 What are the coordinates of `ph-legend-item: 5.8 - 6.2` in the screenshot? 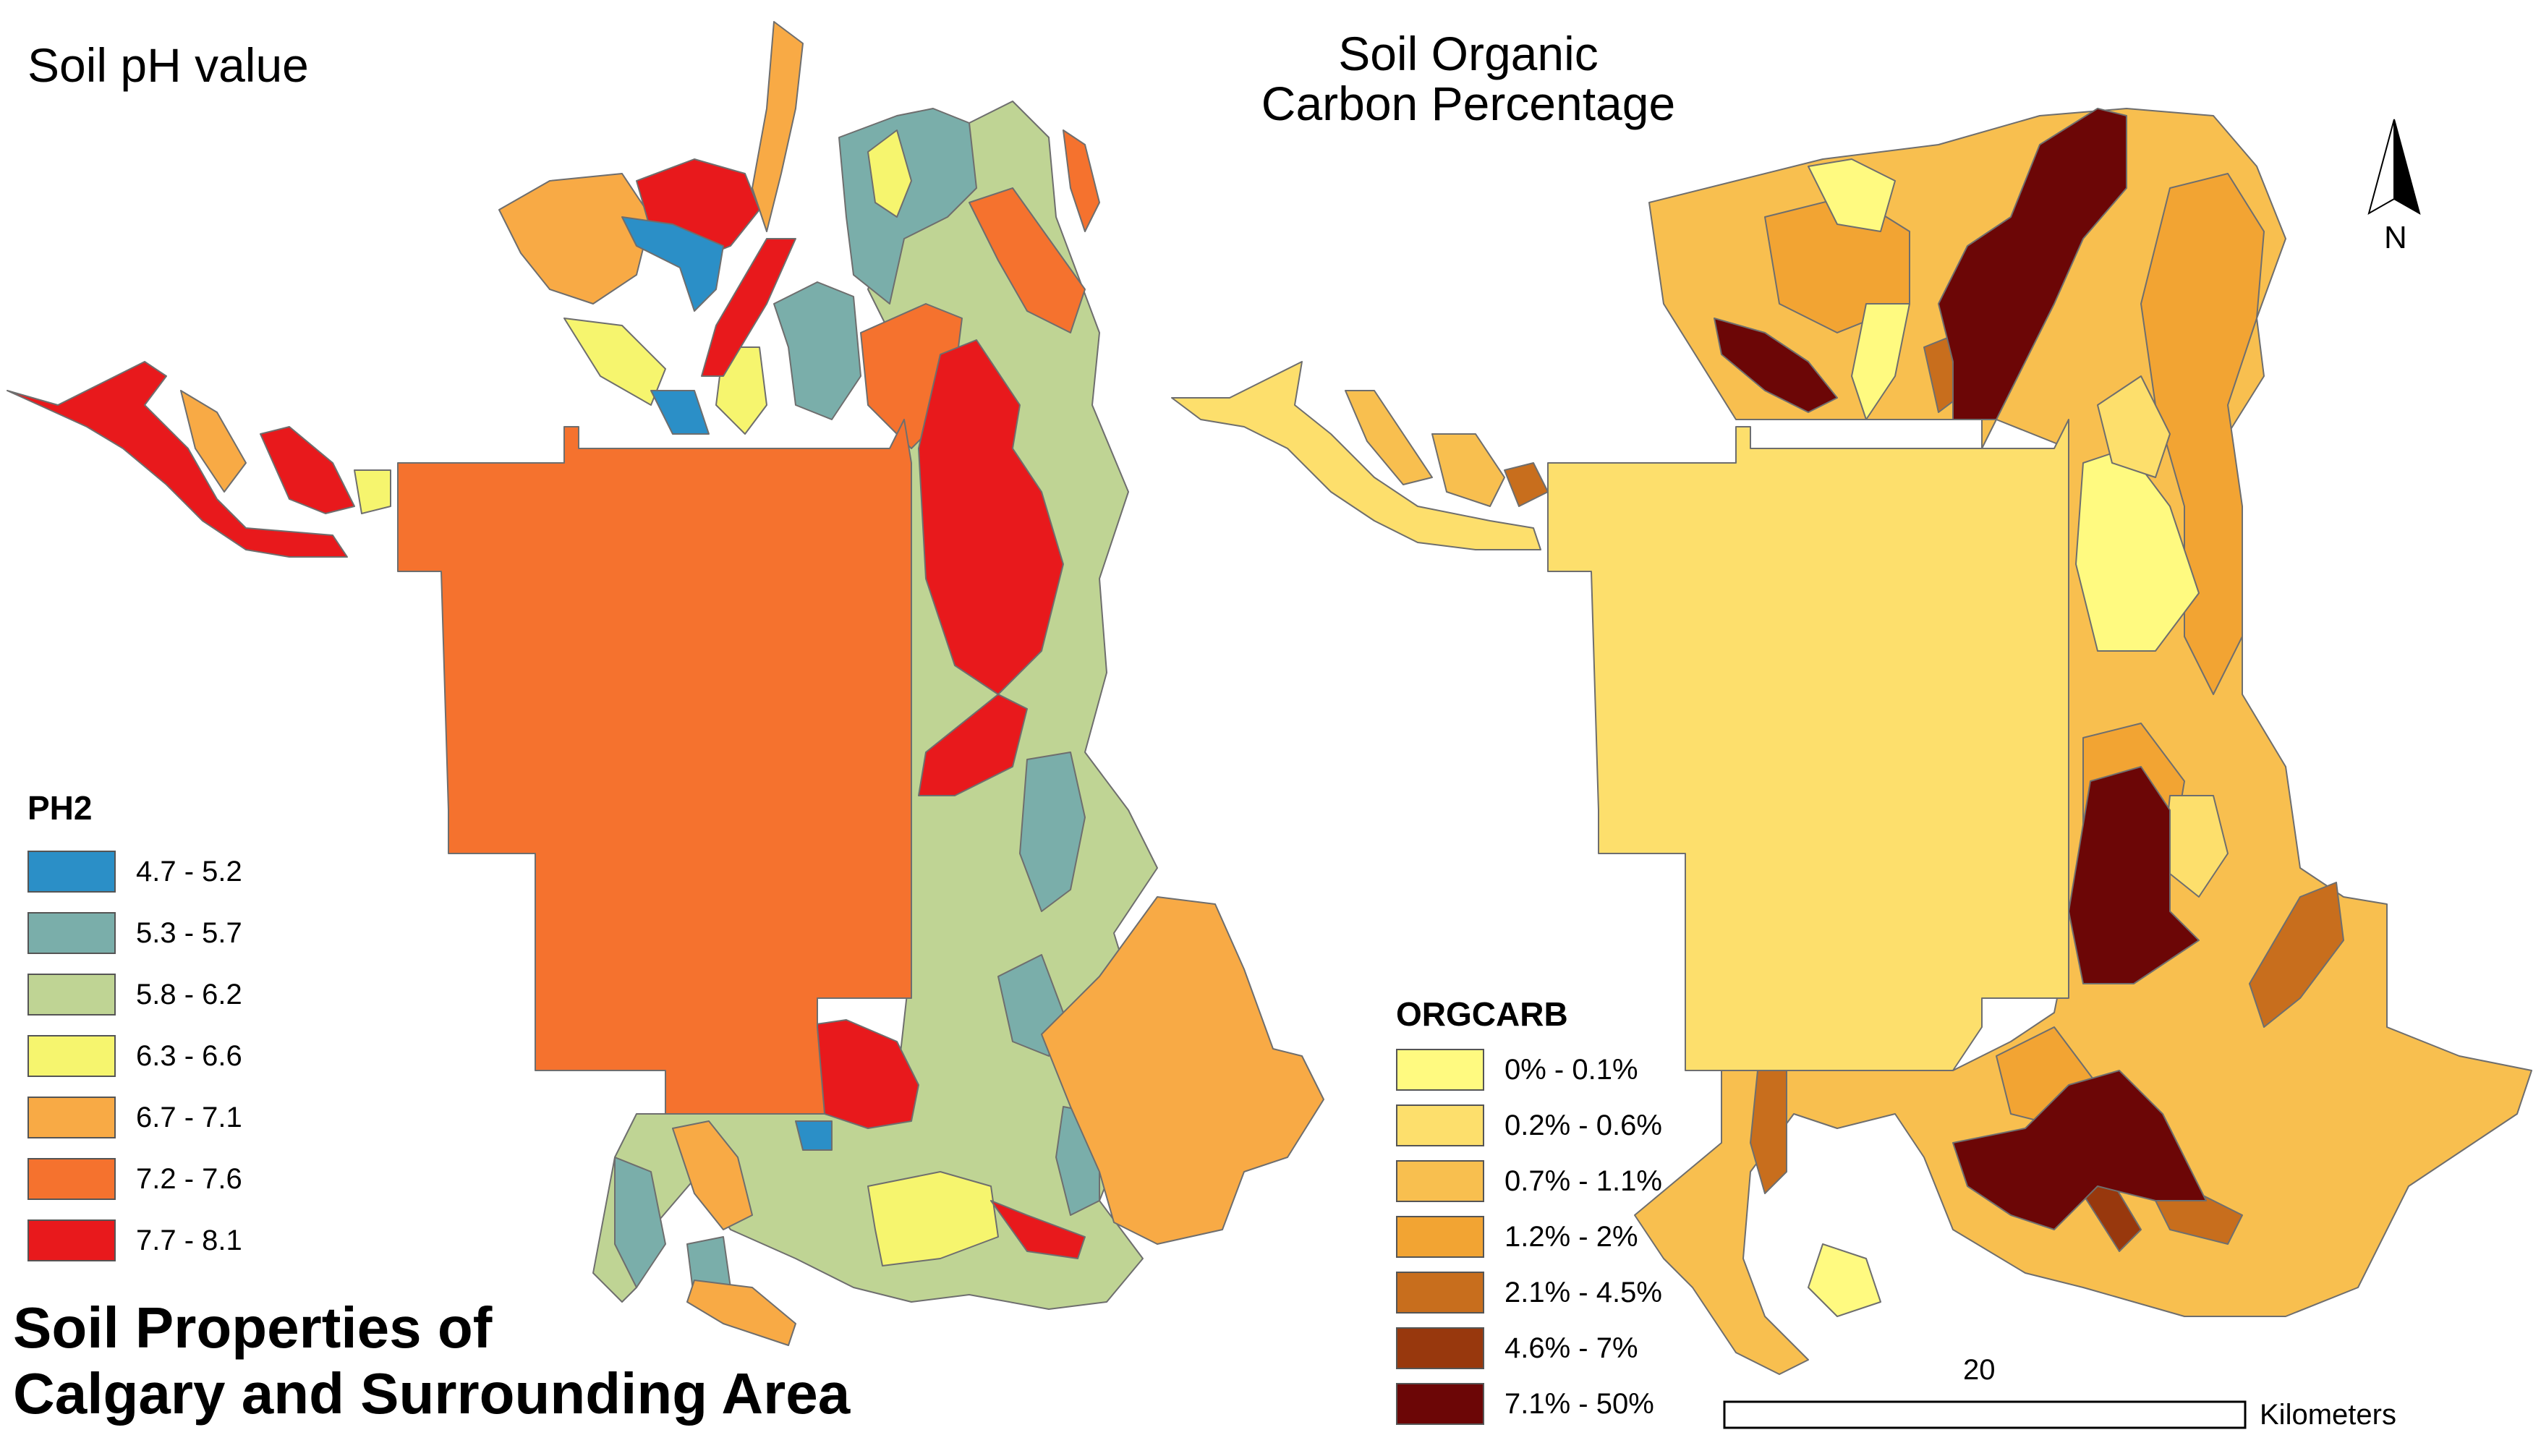 It's located at (134, 995).